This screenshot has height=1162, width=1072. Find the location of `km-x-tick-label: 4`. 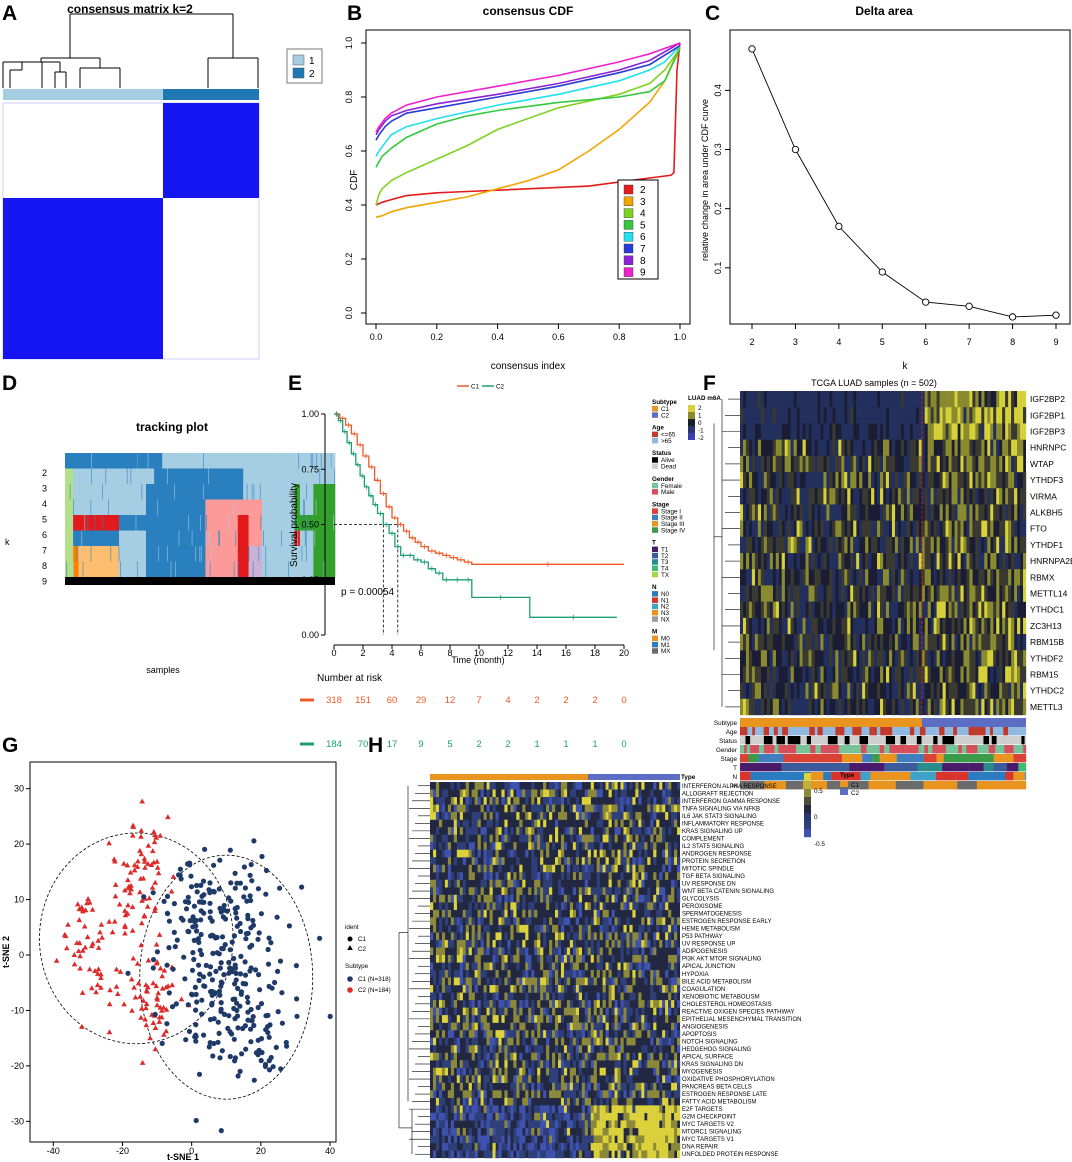

km-x-tick-label: 4 is located at coordinates (391, 653).